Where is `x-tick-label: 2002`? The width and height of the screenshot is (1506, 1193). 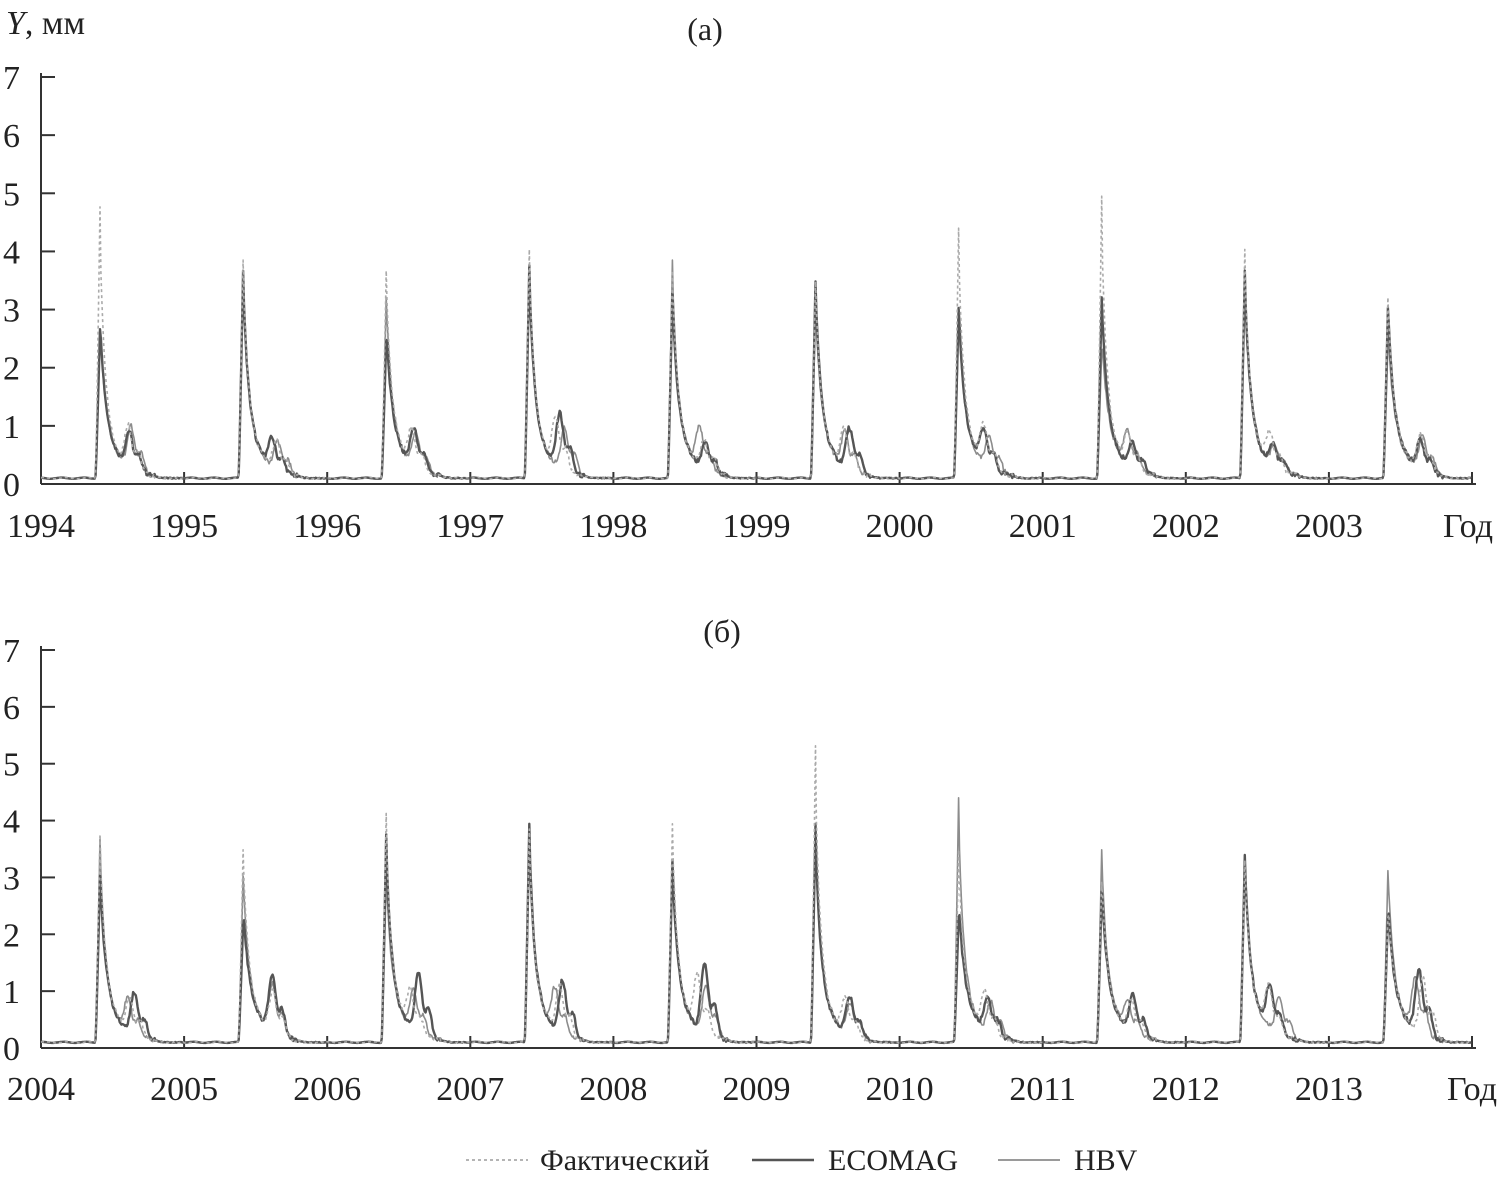 x-tick-label: 2002 is located at coordinates (1186, 526).